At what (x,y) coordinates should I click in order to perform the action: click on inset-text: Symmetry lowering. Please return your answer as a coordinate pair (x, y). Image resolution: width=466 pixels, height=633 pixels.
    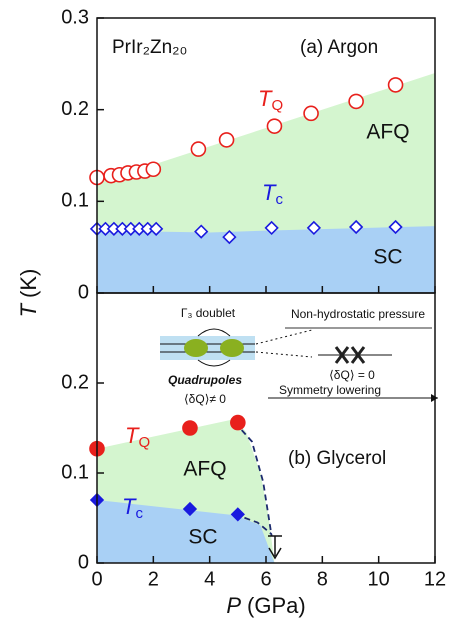
    Looking at the image, I should click on (330, 390).